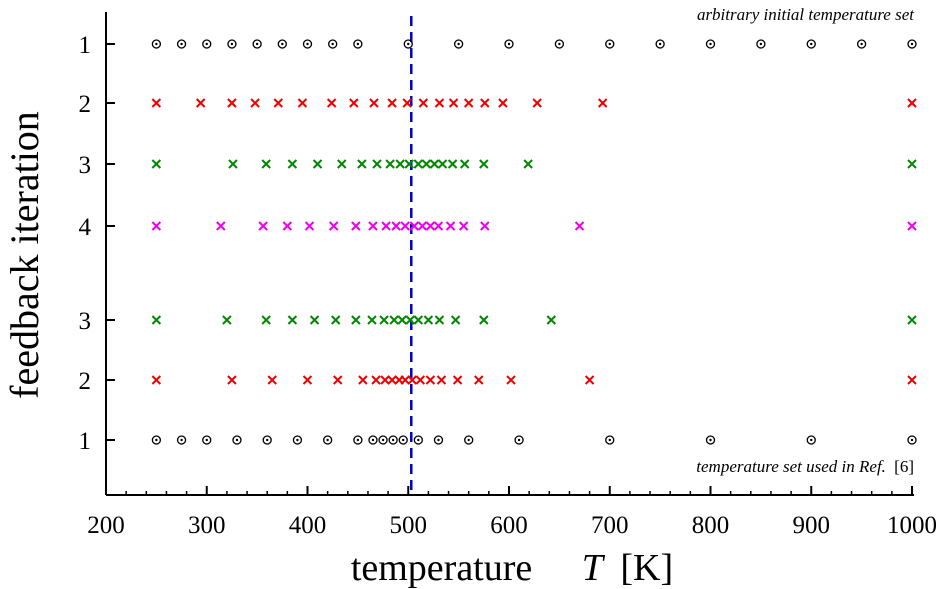 The width and height of the screenshot is (948, 589). What do you see at coordinates (509, 525) in the screenshot?
I see `x-tick-label: 600` at bounding box center [509, 525].